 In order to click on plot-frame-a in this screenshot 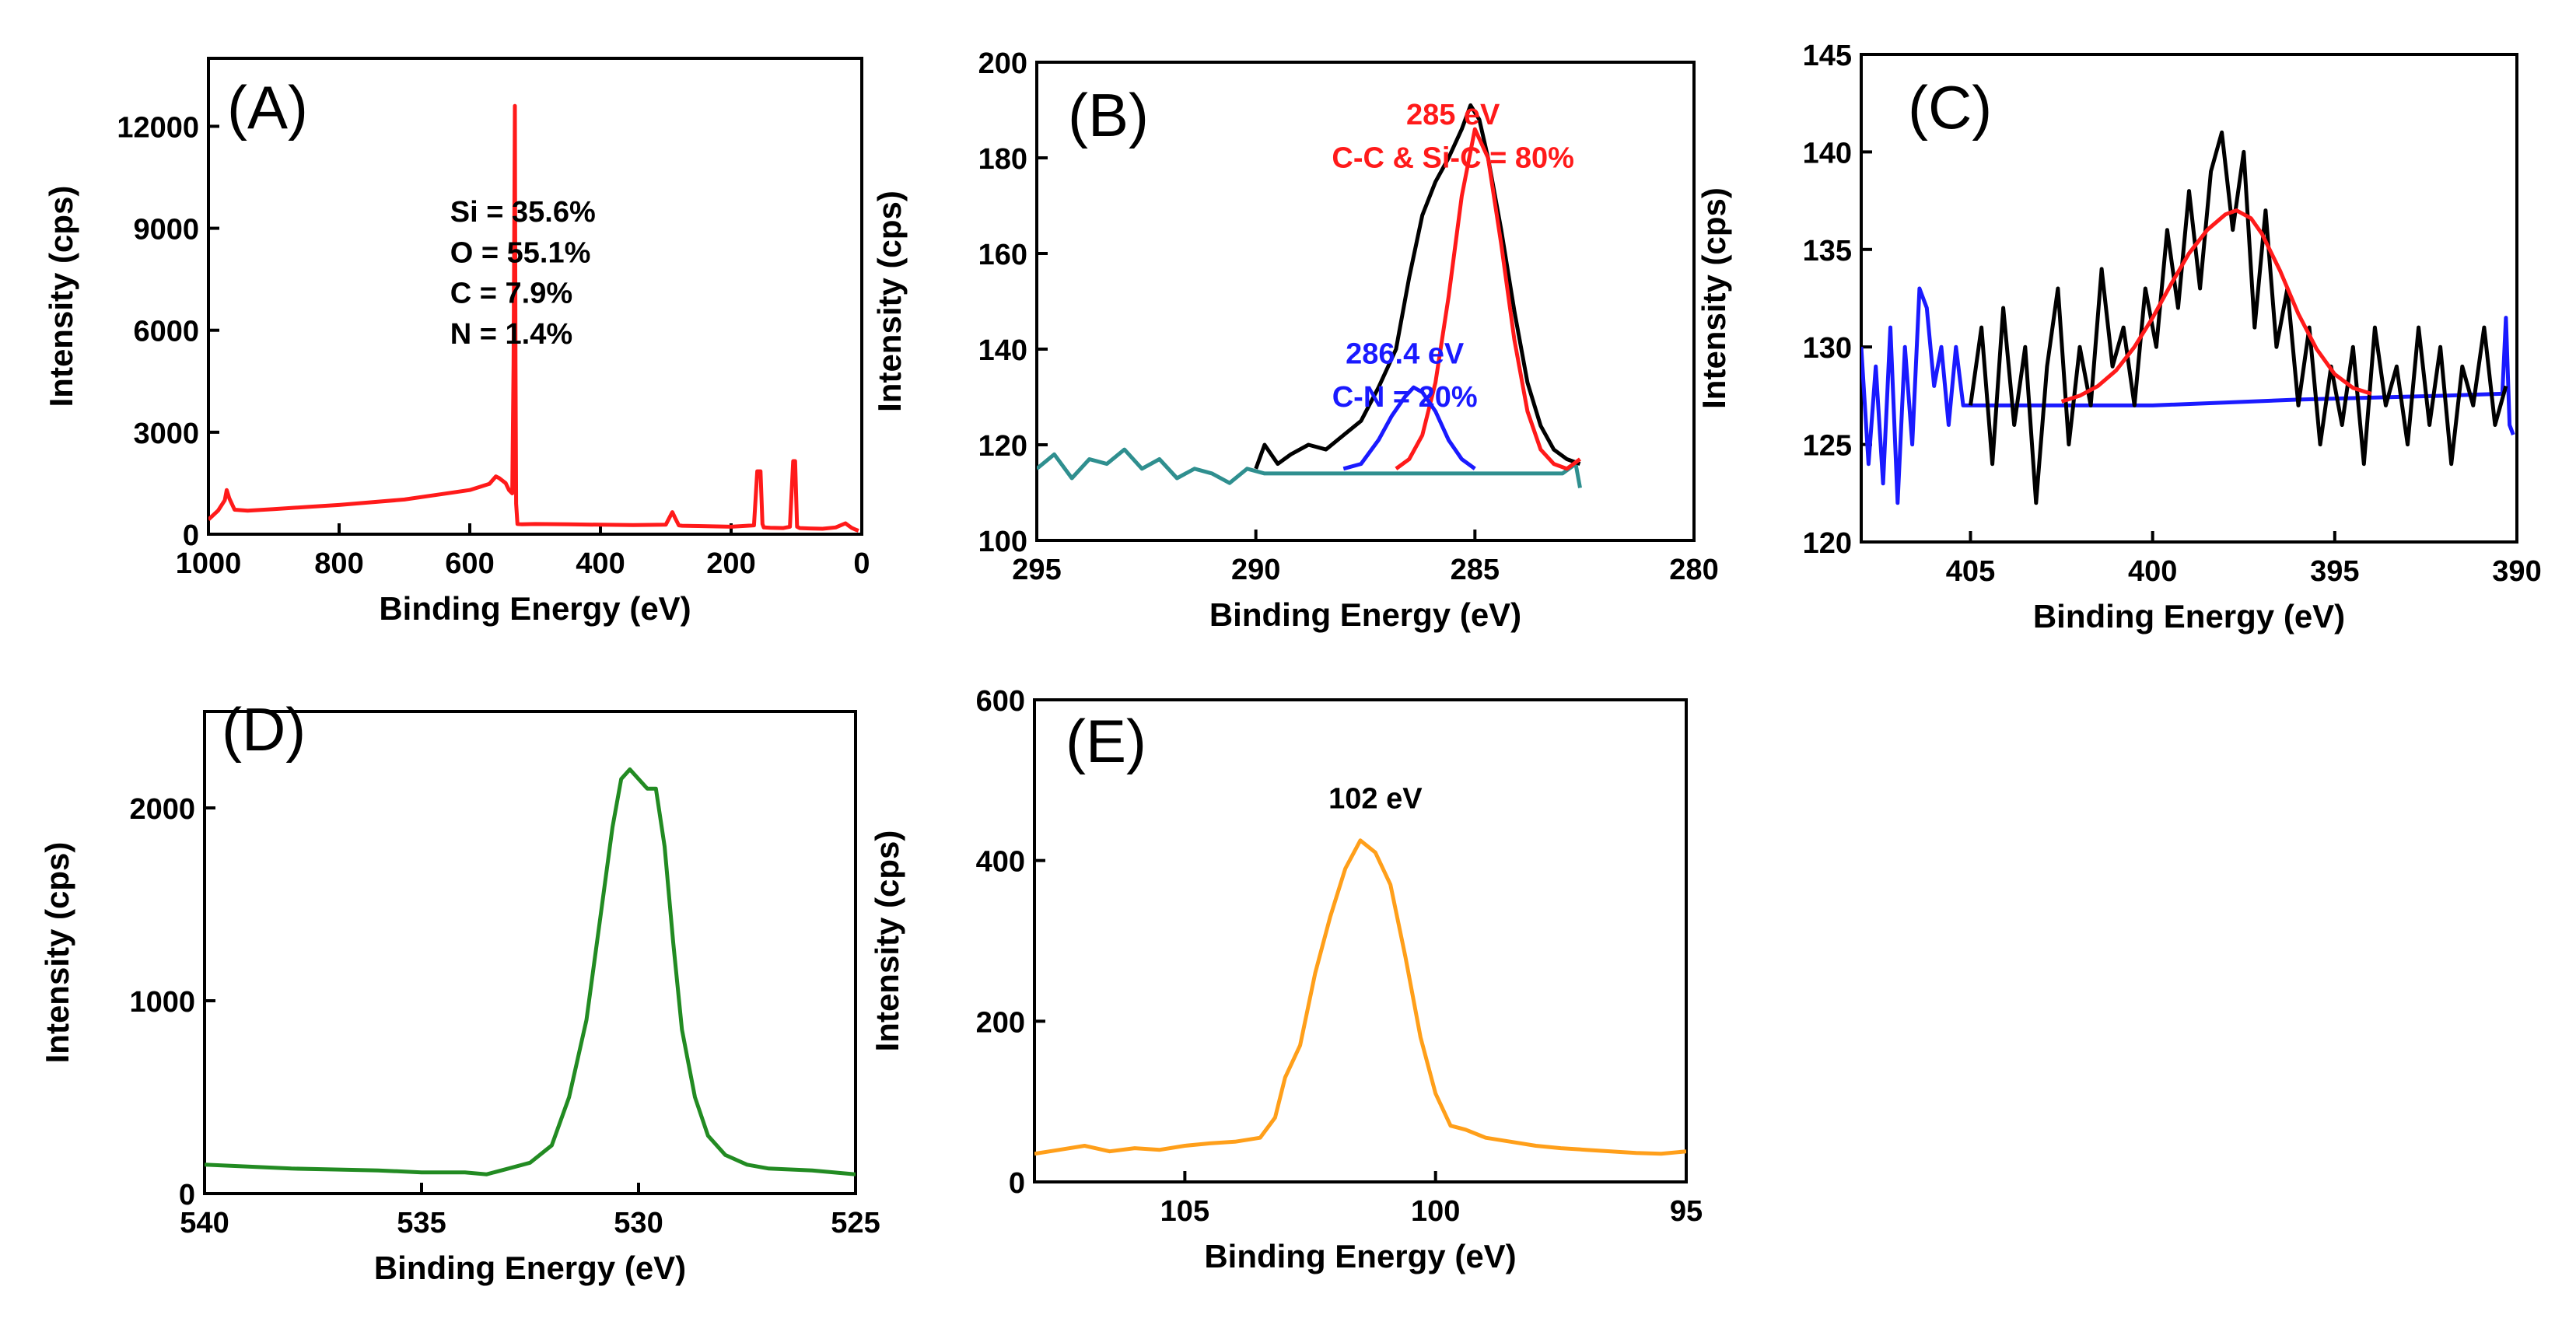, I will do `click(535, 296)`.